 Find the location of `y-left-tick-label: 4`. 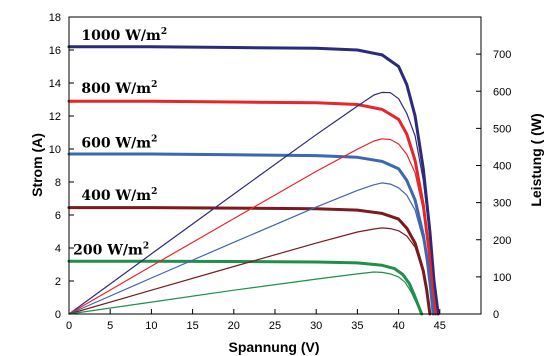

y-left-tick-label: 4 is located at coordinates (58, 249).